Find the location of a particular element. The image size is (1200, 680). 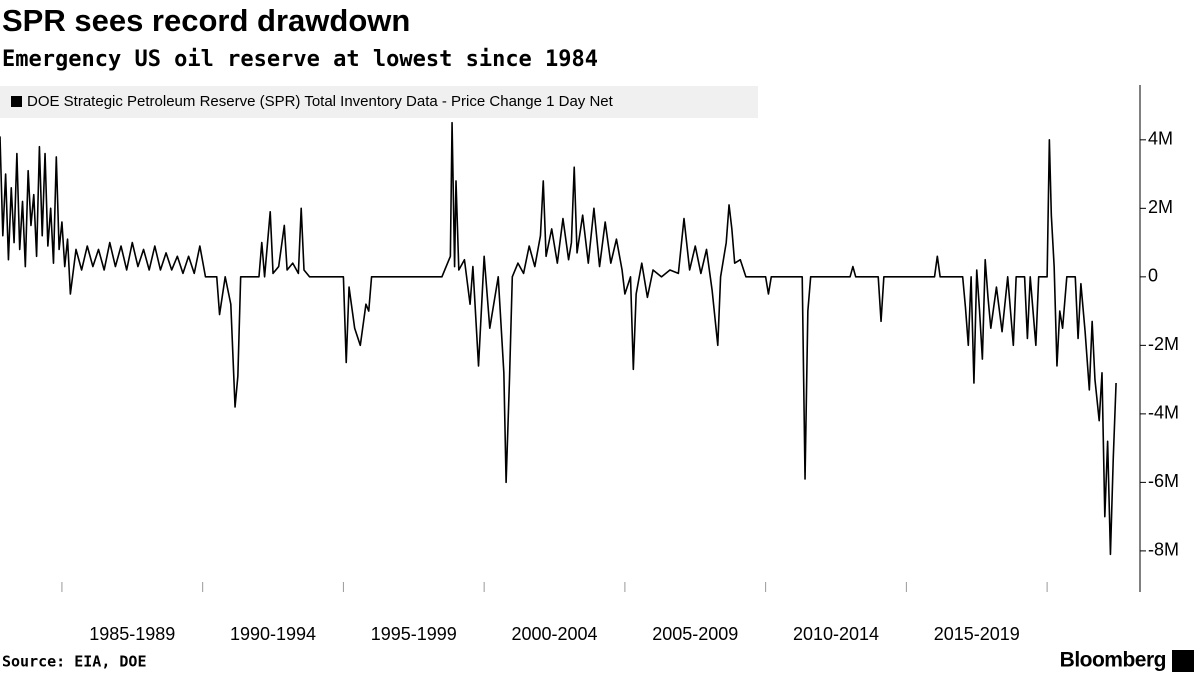

brand-icon is located at coordinates (1183, 661).